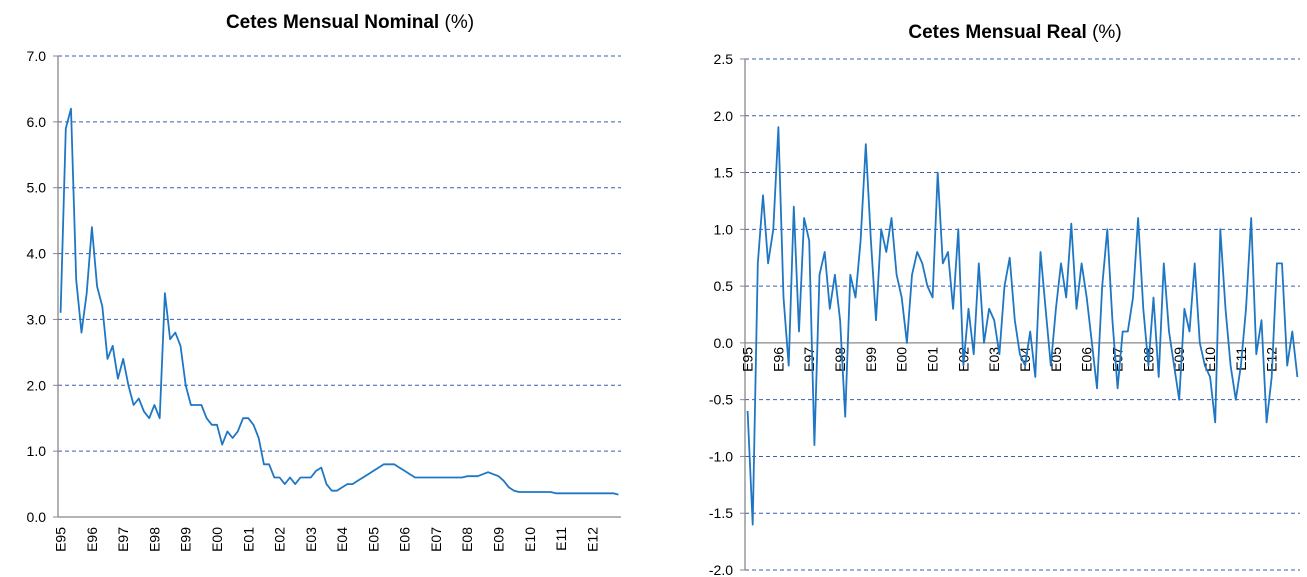 The image size is (1307, 577). I want to click on y-tick-label: 5.0, so click(37, 188).